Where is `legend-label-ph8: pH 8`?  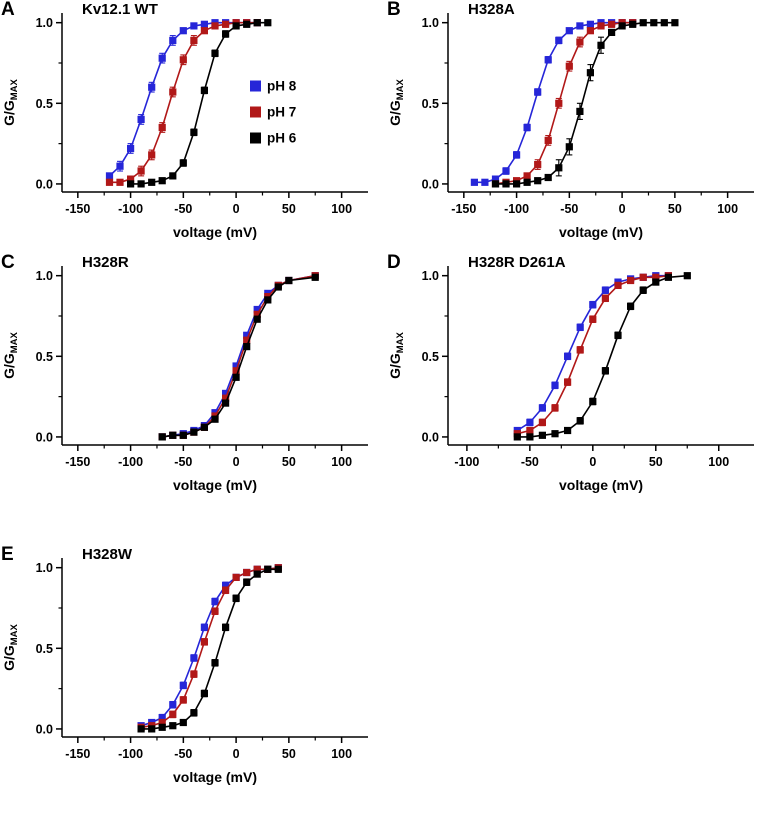
legend-label-ph8: pH 8 is located at coordinates (282, 86).